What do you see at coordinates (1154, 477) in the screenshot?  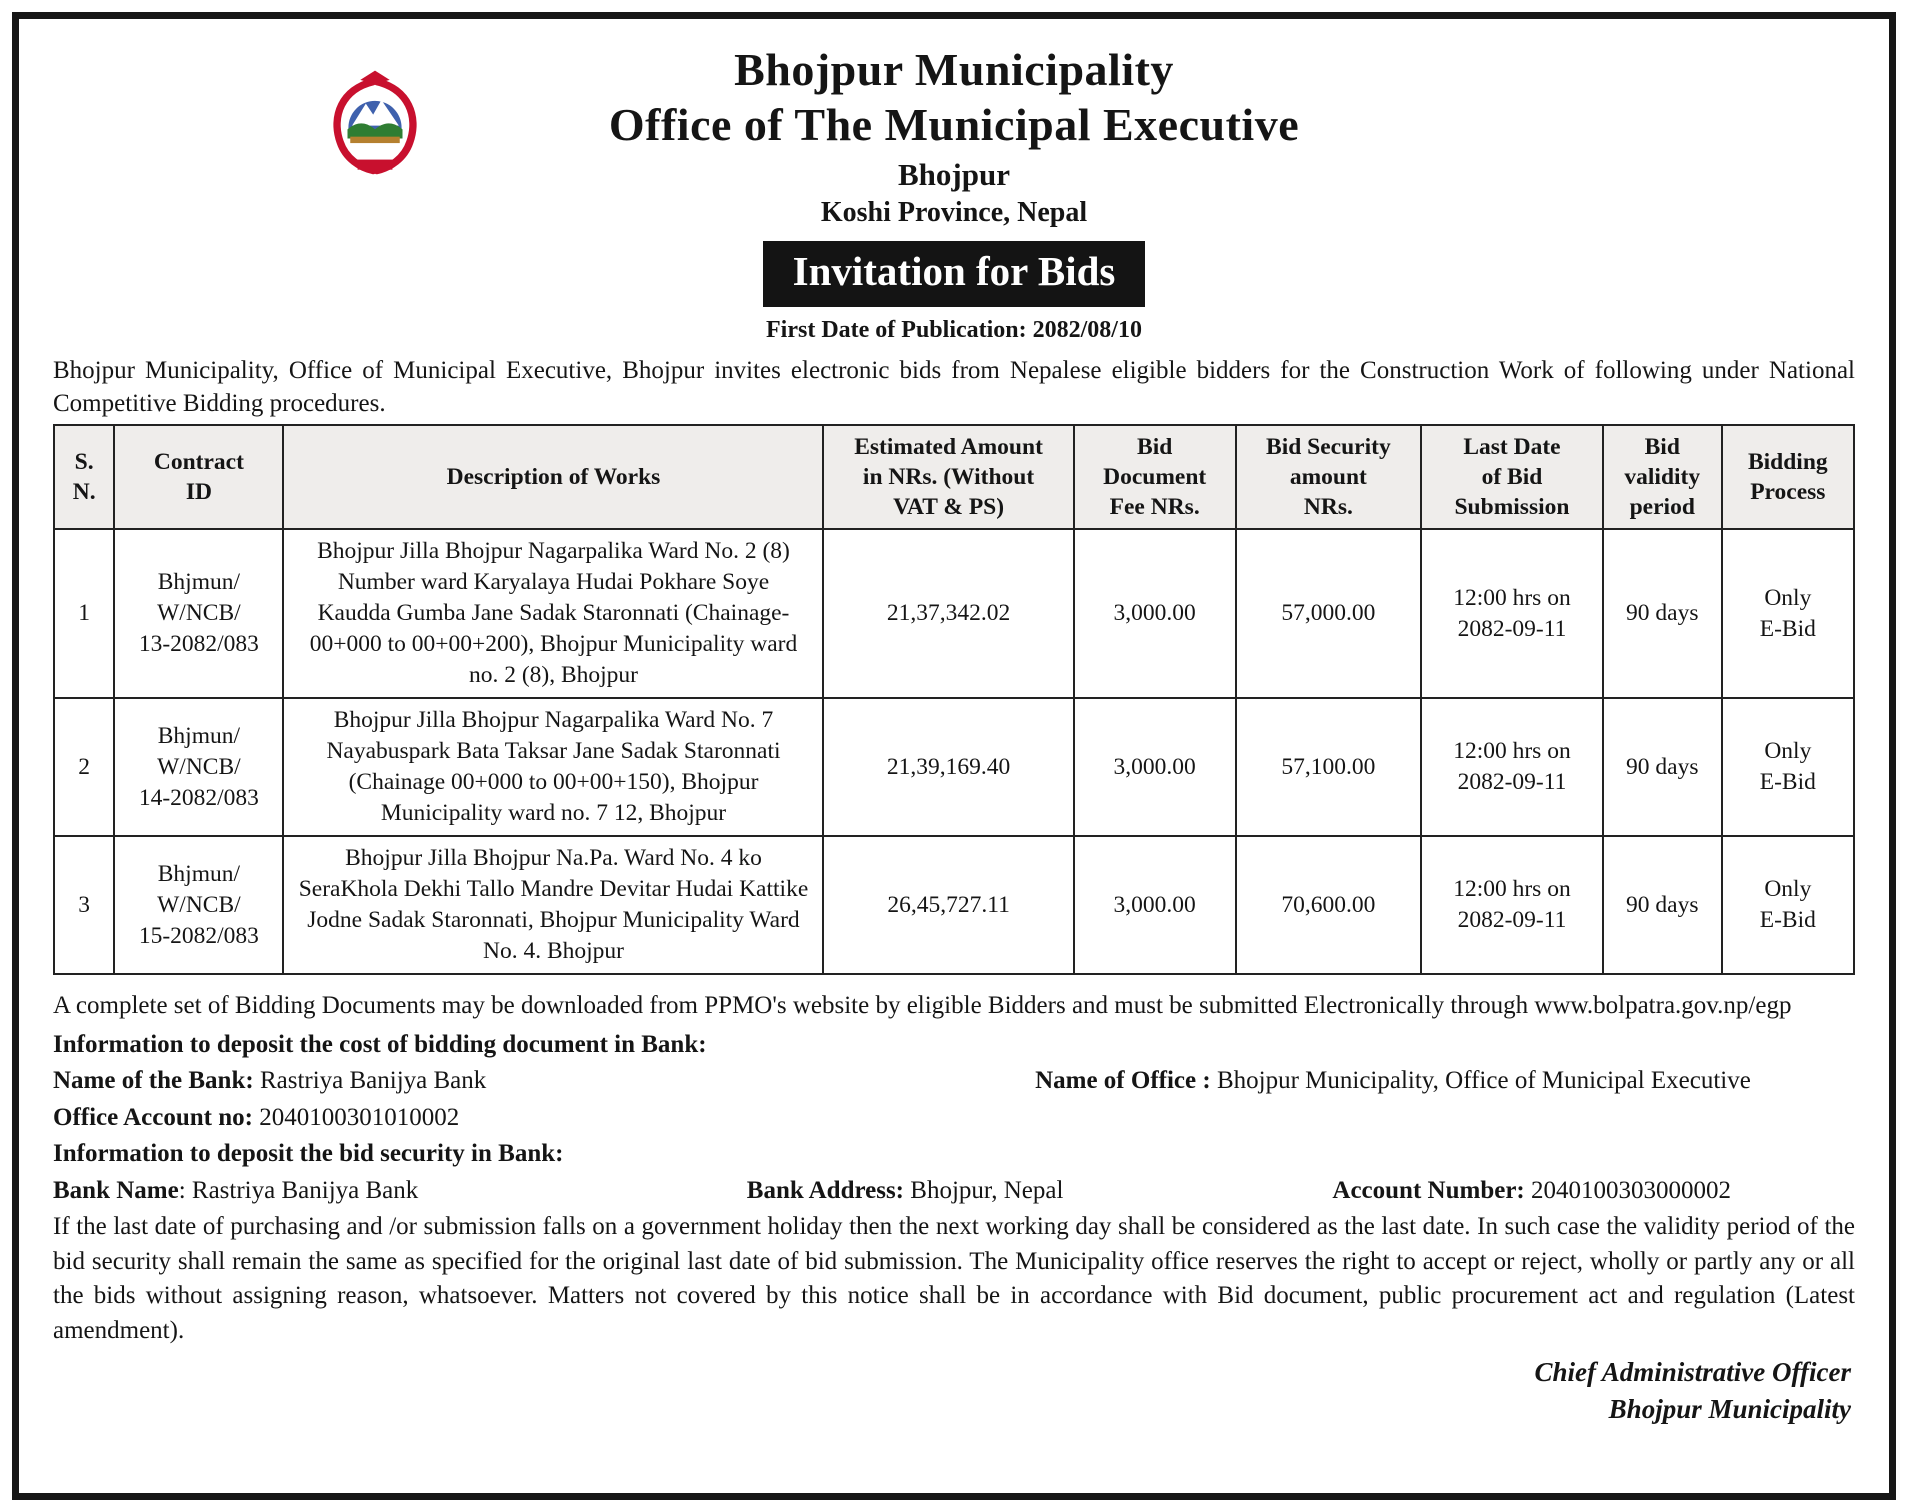 I see `header-bid-document-fee: Bid Document Fee NRs.` at bounding box center [1154, 477].